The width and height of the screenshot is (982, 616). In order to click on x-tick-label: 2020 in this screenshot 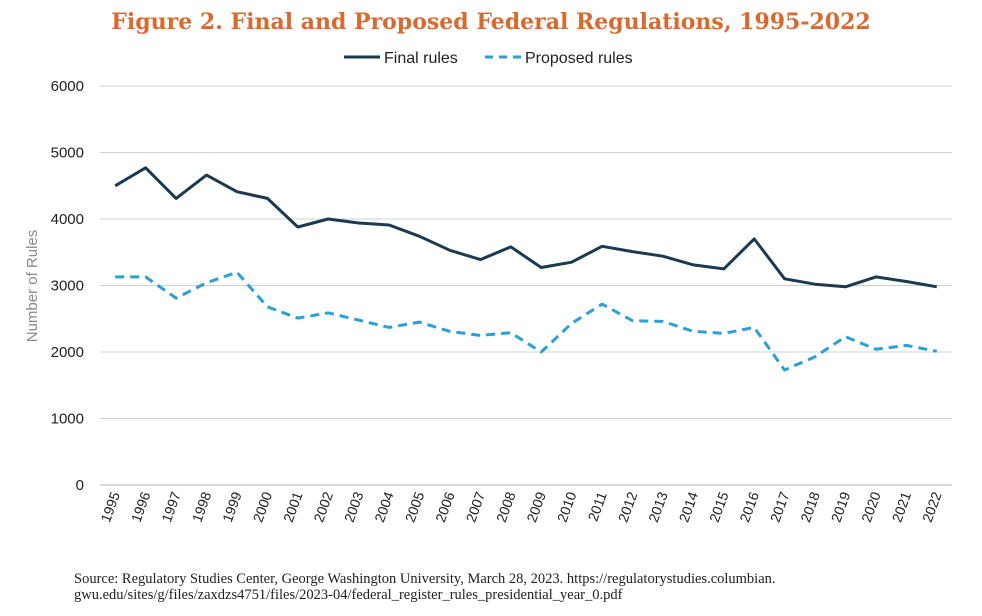, I will do `click(871, 506)`.